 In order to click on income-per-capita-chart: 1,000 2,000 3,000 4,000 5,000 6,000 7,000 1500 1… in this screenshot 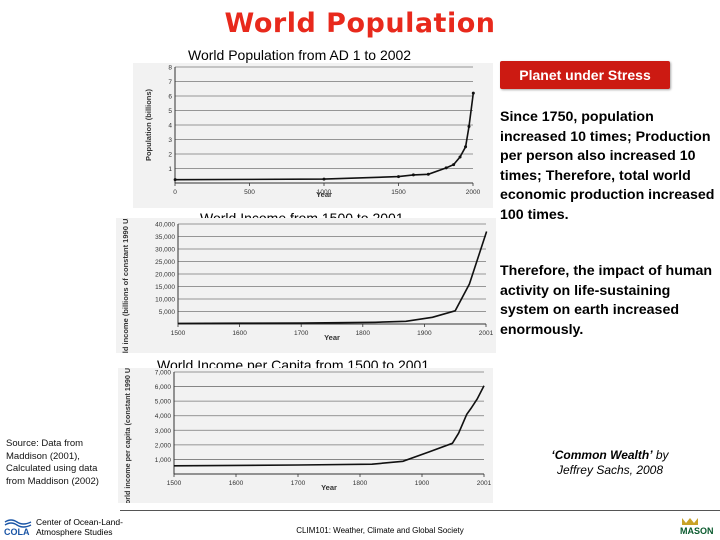, I will do `click(305, 435)`.